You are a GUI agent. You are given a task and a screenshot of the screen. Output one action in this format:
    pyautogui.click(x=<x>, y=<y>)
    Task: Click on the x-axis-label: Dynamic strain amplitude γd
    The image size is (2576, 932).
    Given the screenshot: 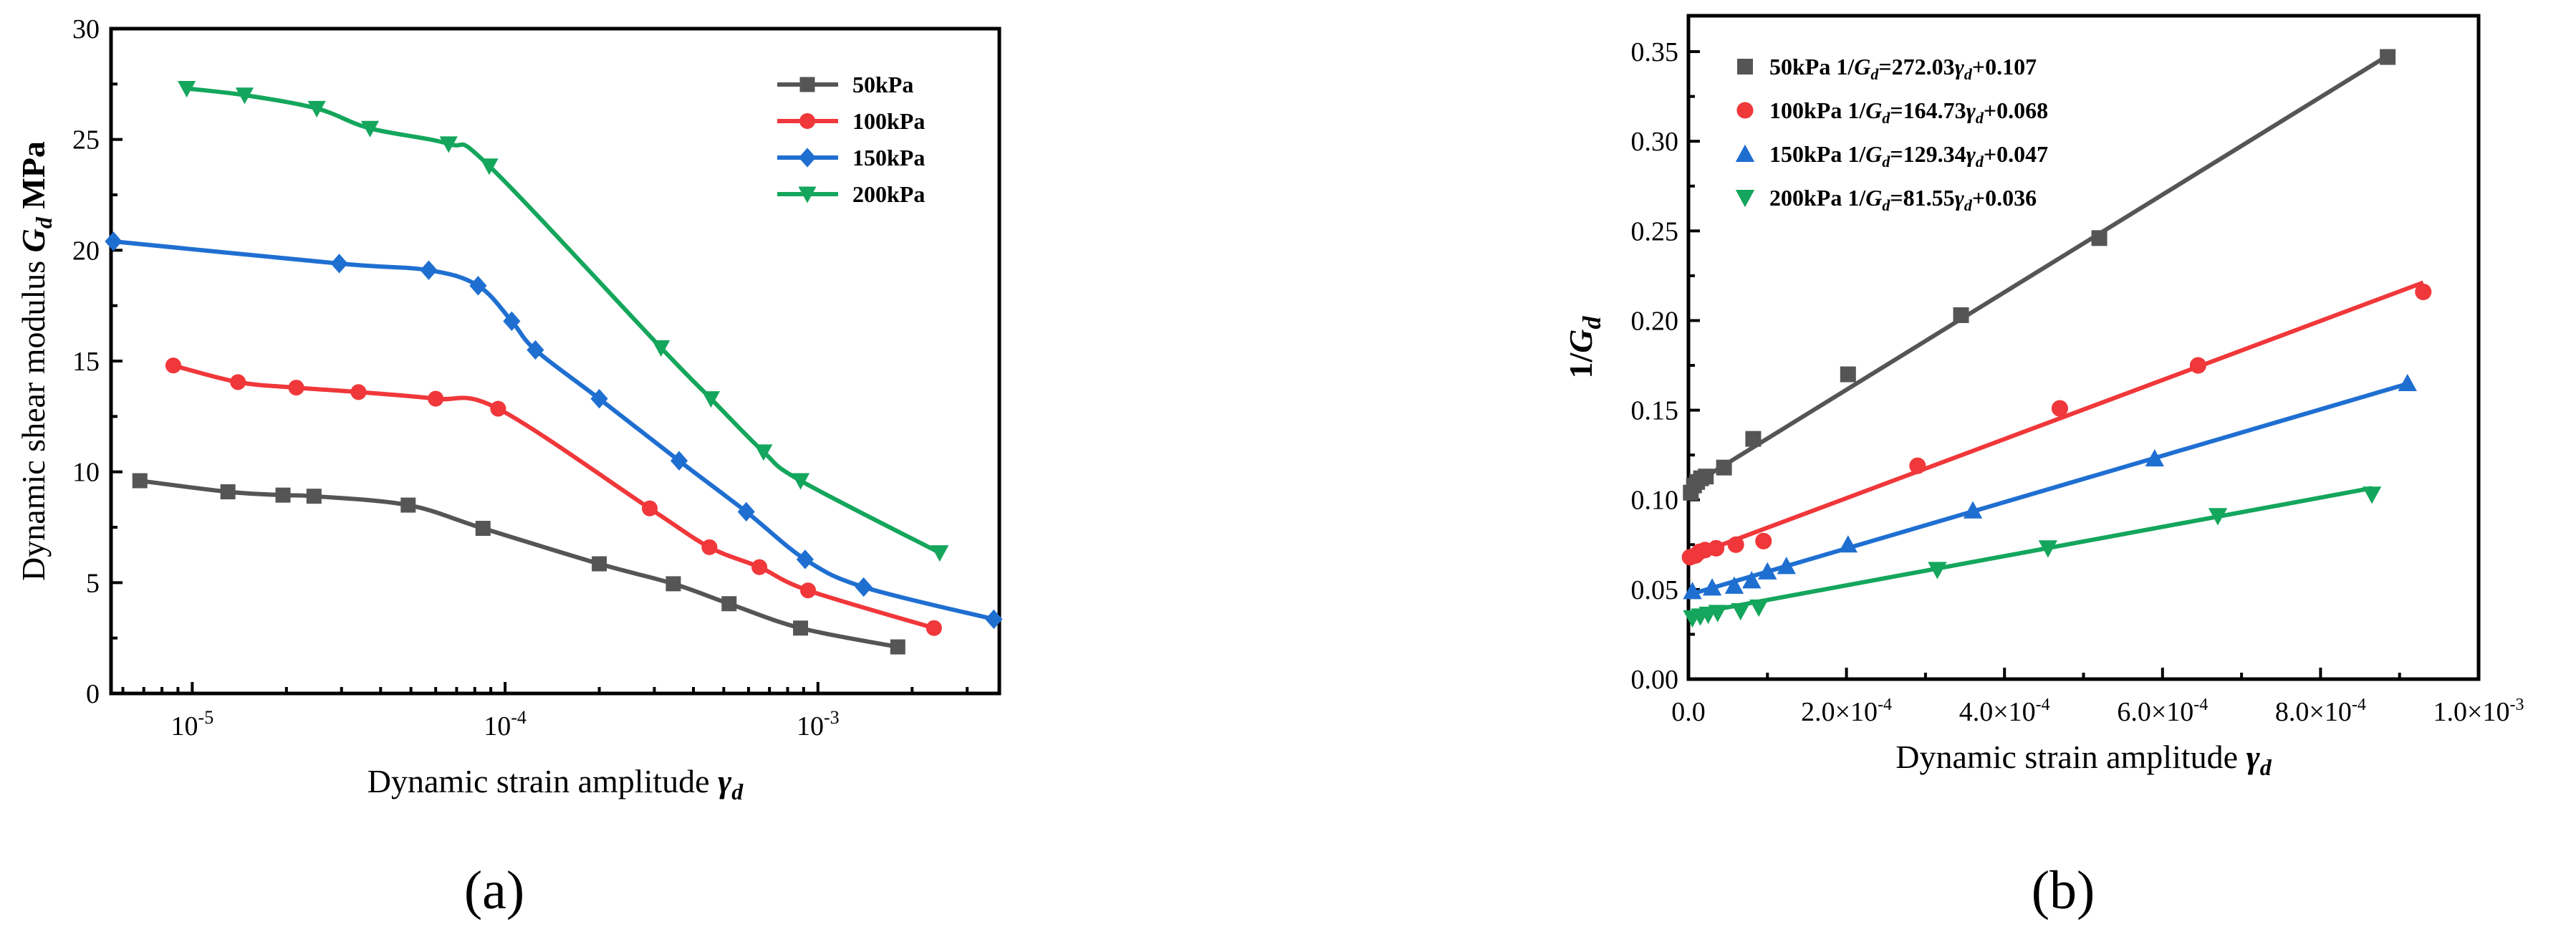 What is the action you would take?
    pyautogui.click(x=2084, y=760)
    